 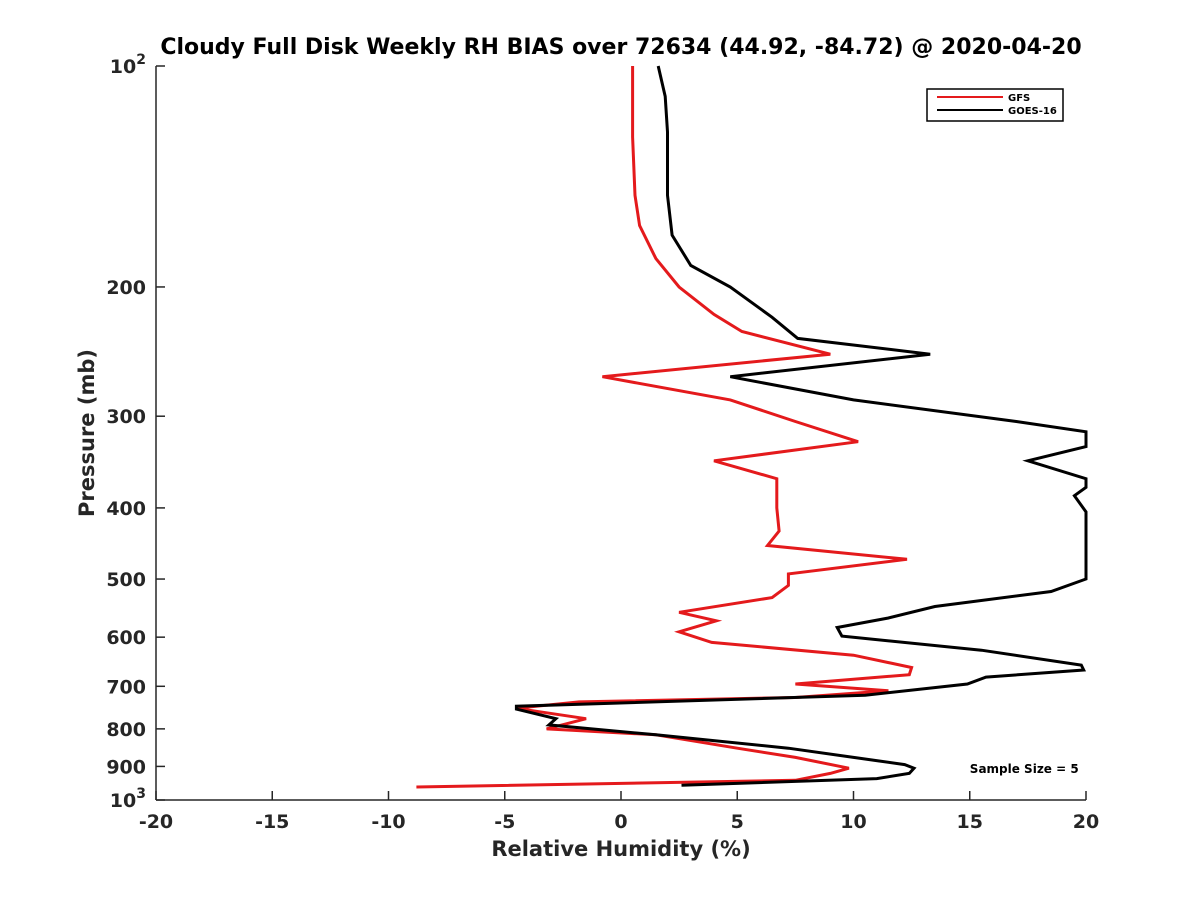 I want to click on y-tick-label: 600, so click(x=126, y=638).